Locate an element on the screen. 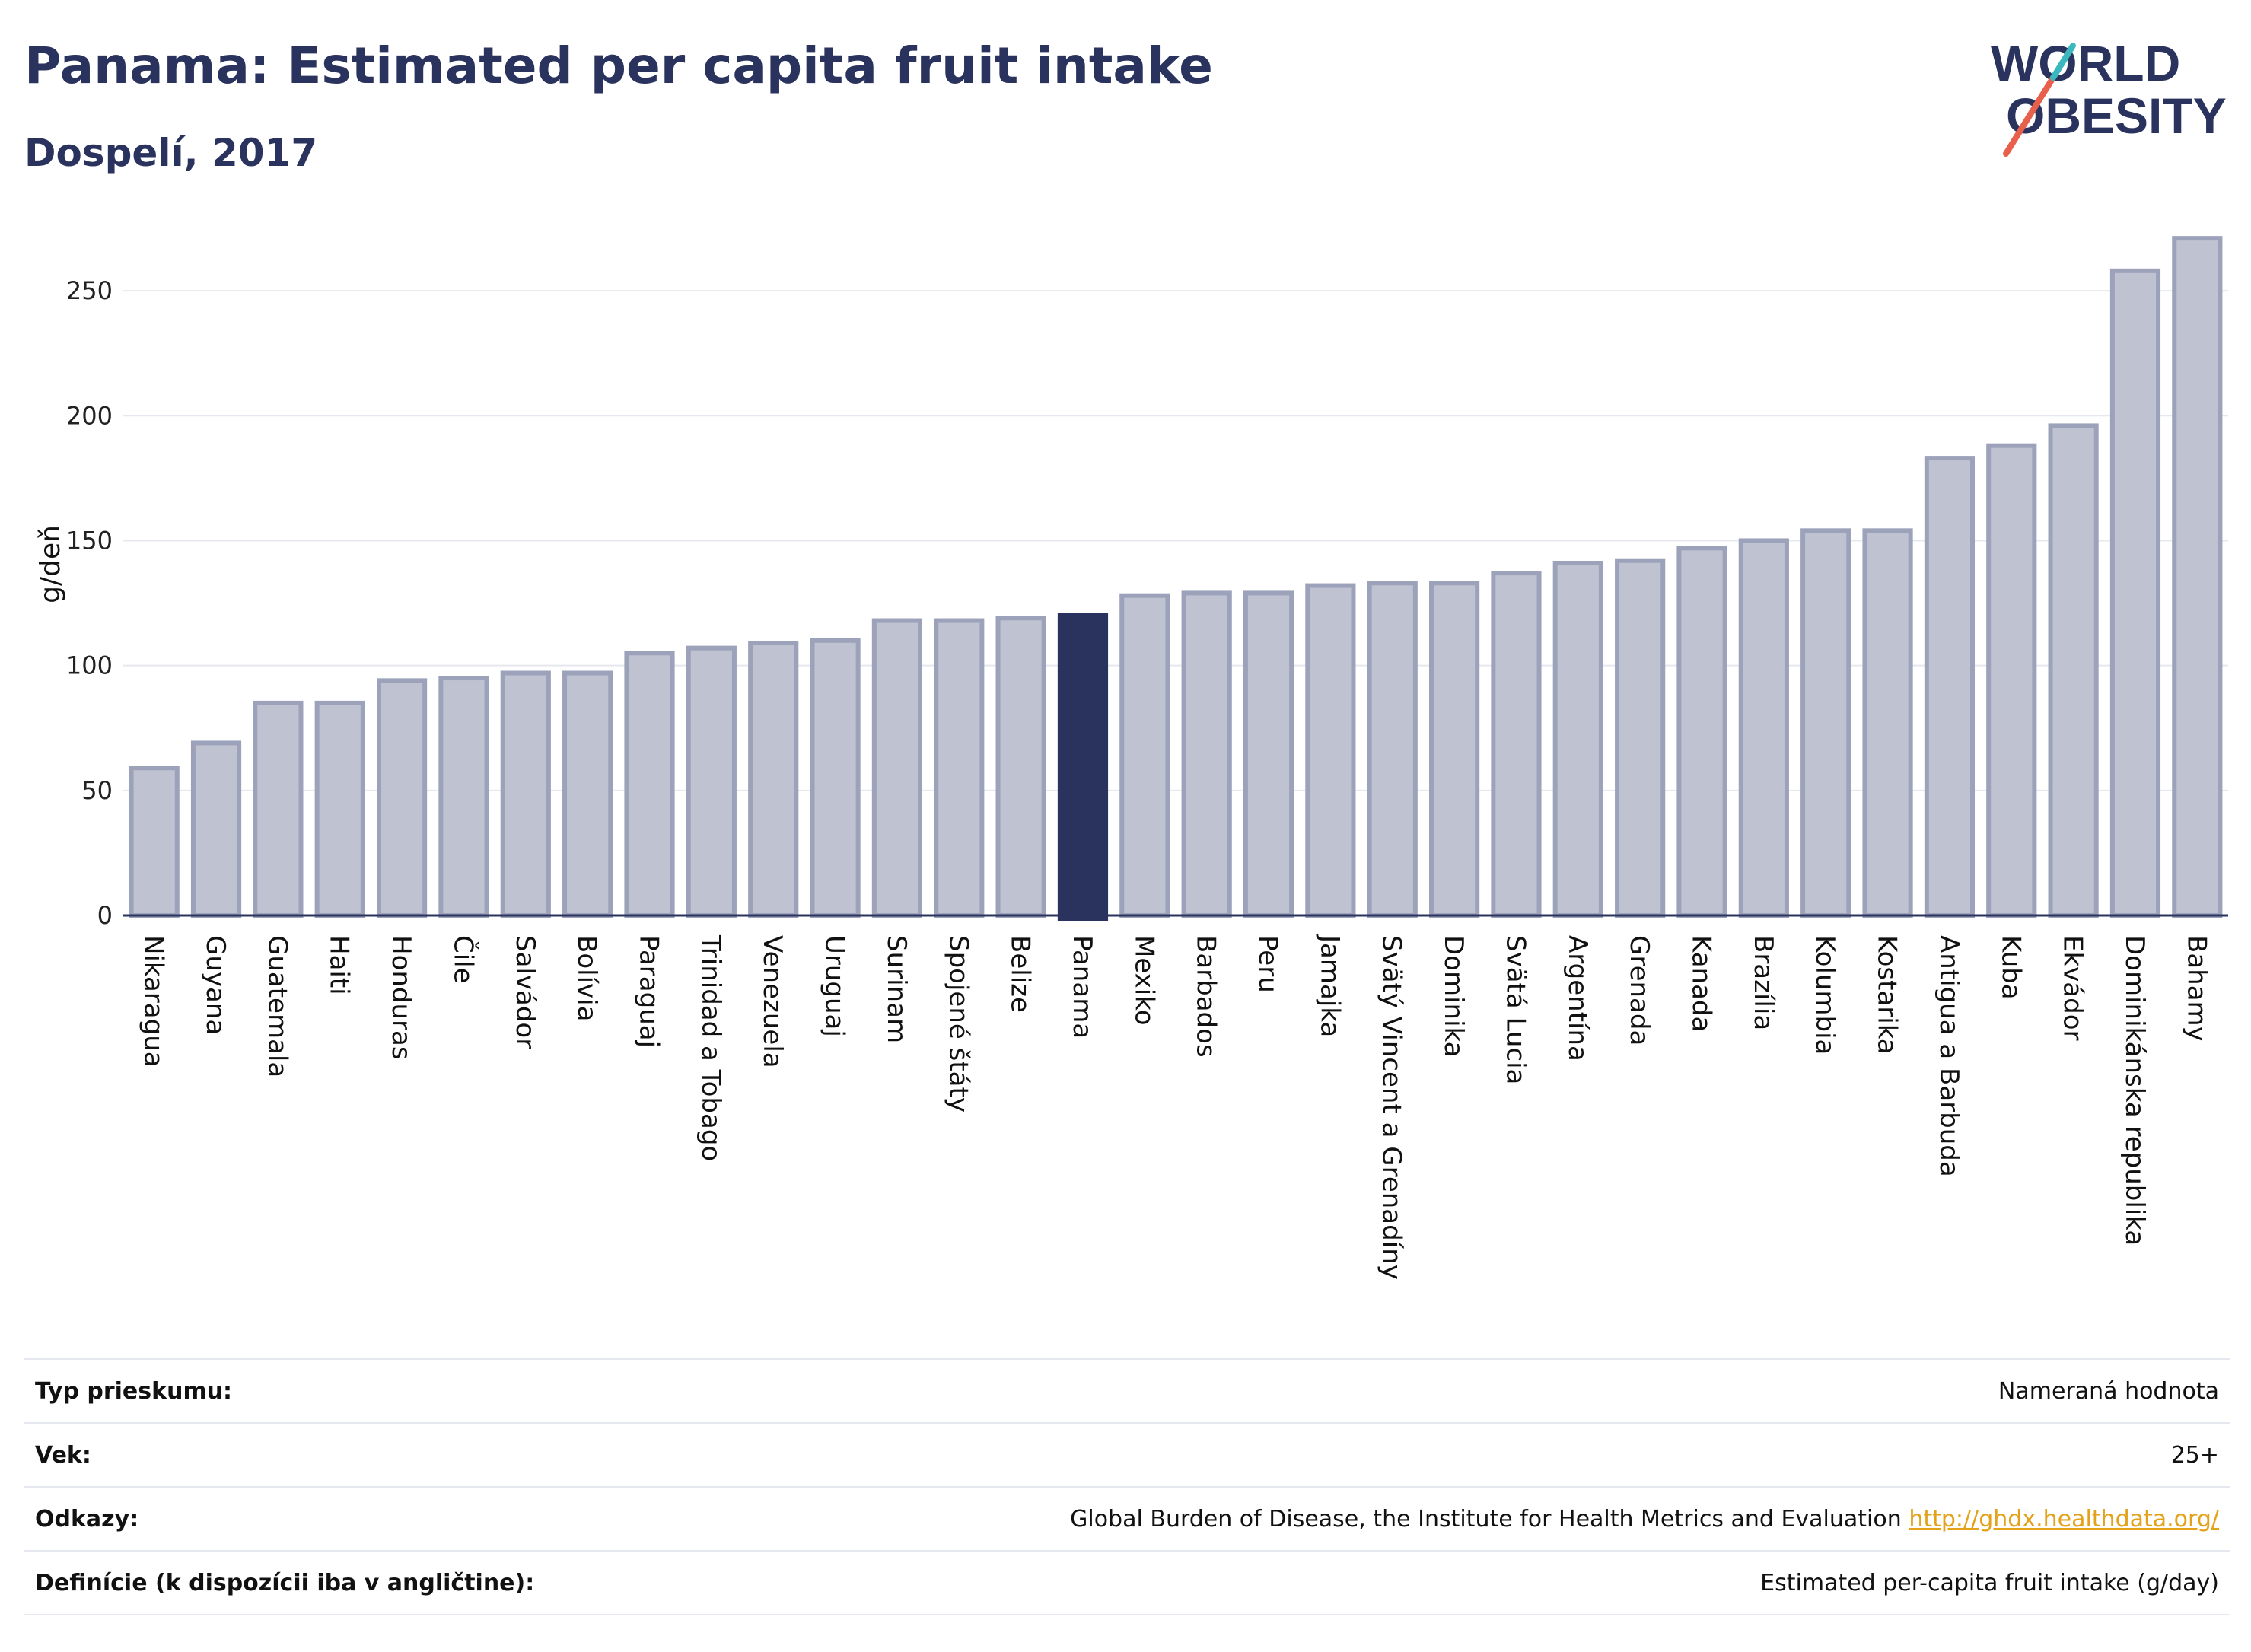  x-tick-label: Čile is located at coordinates (463, 959).